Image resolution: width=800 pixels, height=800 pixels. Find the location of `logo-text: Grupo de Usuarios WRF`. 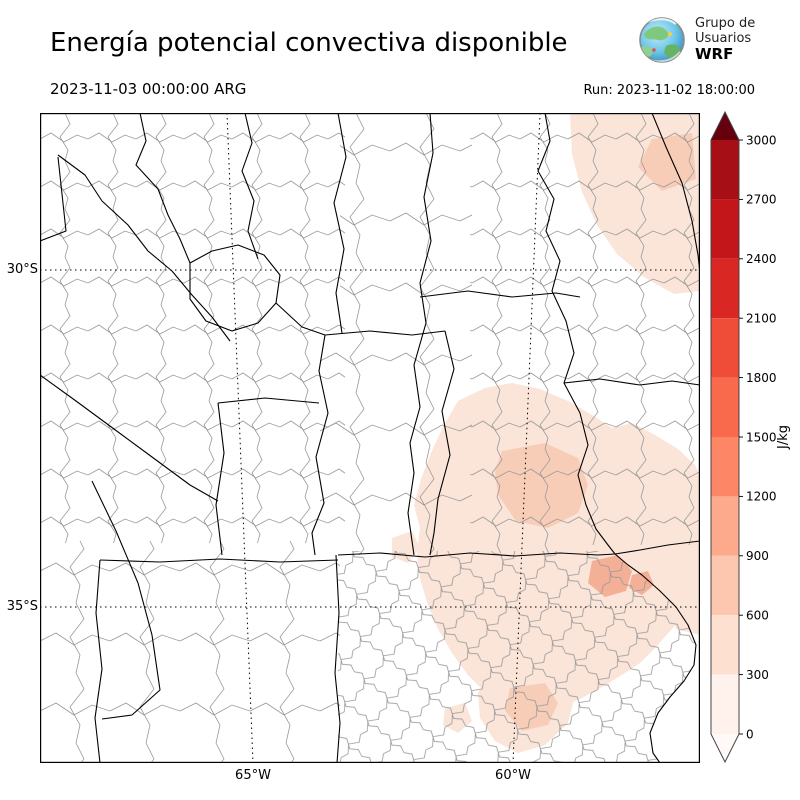

logo-text: Grupo de Usuarios WRF is located at coordinates (725, 40).